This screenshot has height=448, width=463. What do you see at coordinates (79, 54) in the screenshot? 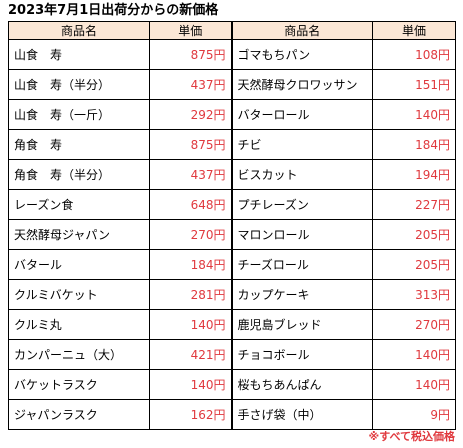
I see `product-name-cell: 山食 寿` at bounding box center [79, 54].